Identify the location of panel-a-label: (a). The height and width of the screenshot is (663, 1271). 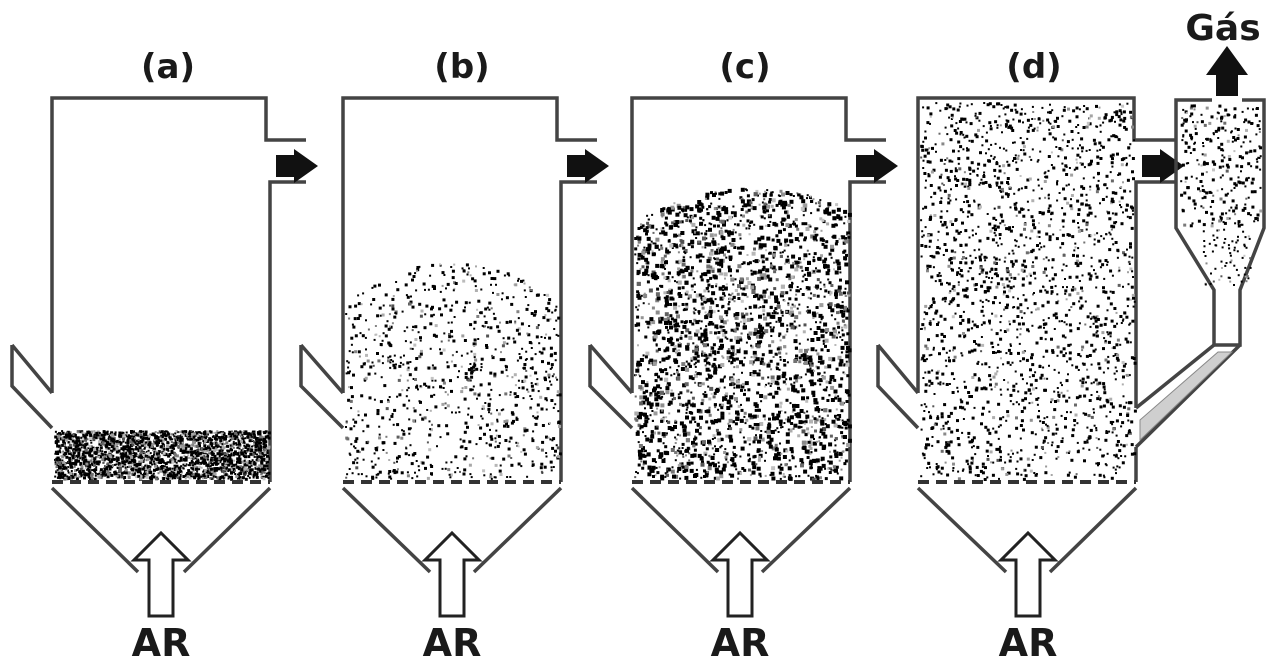
(168, 67).